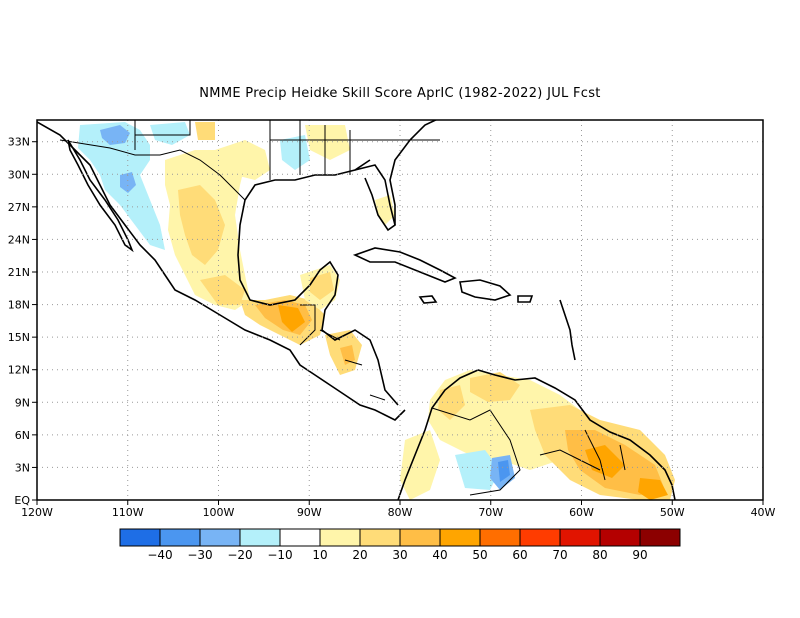 This screenshot has width=800, height=618. What do you see at coordinates (37, 512) in the screenshot?
I see `x-tick-label: 120W` at bounding box center [37, 512].